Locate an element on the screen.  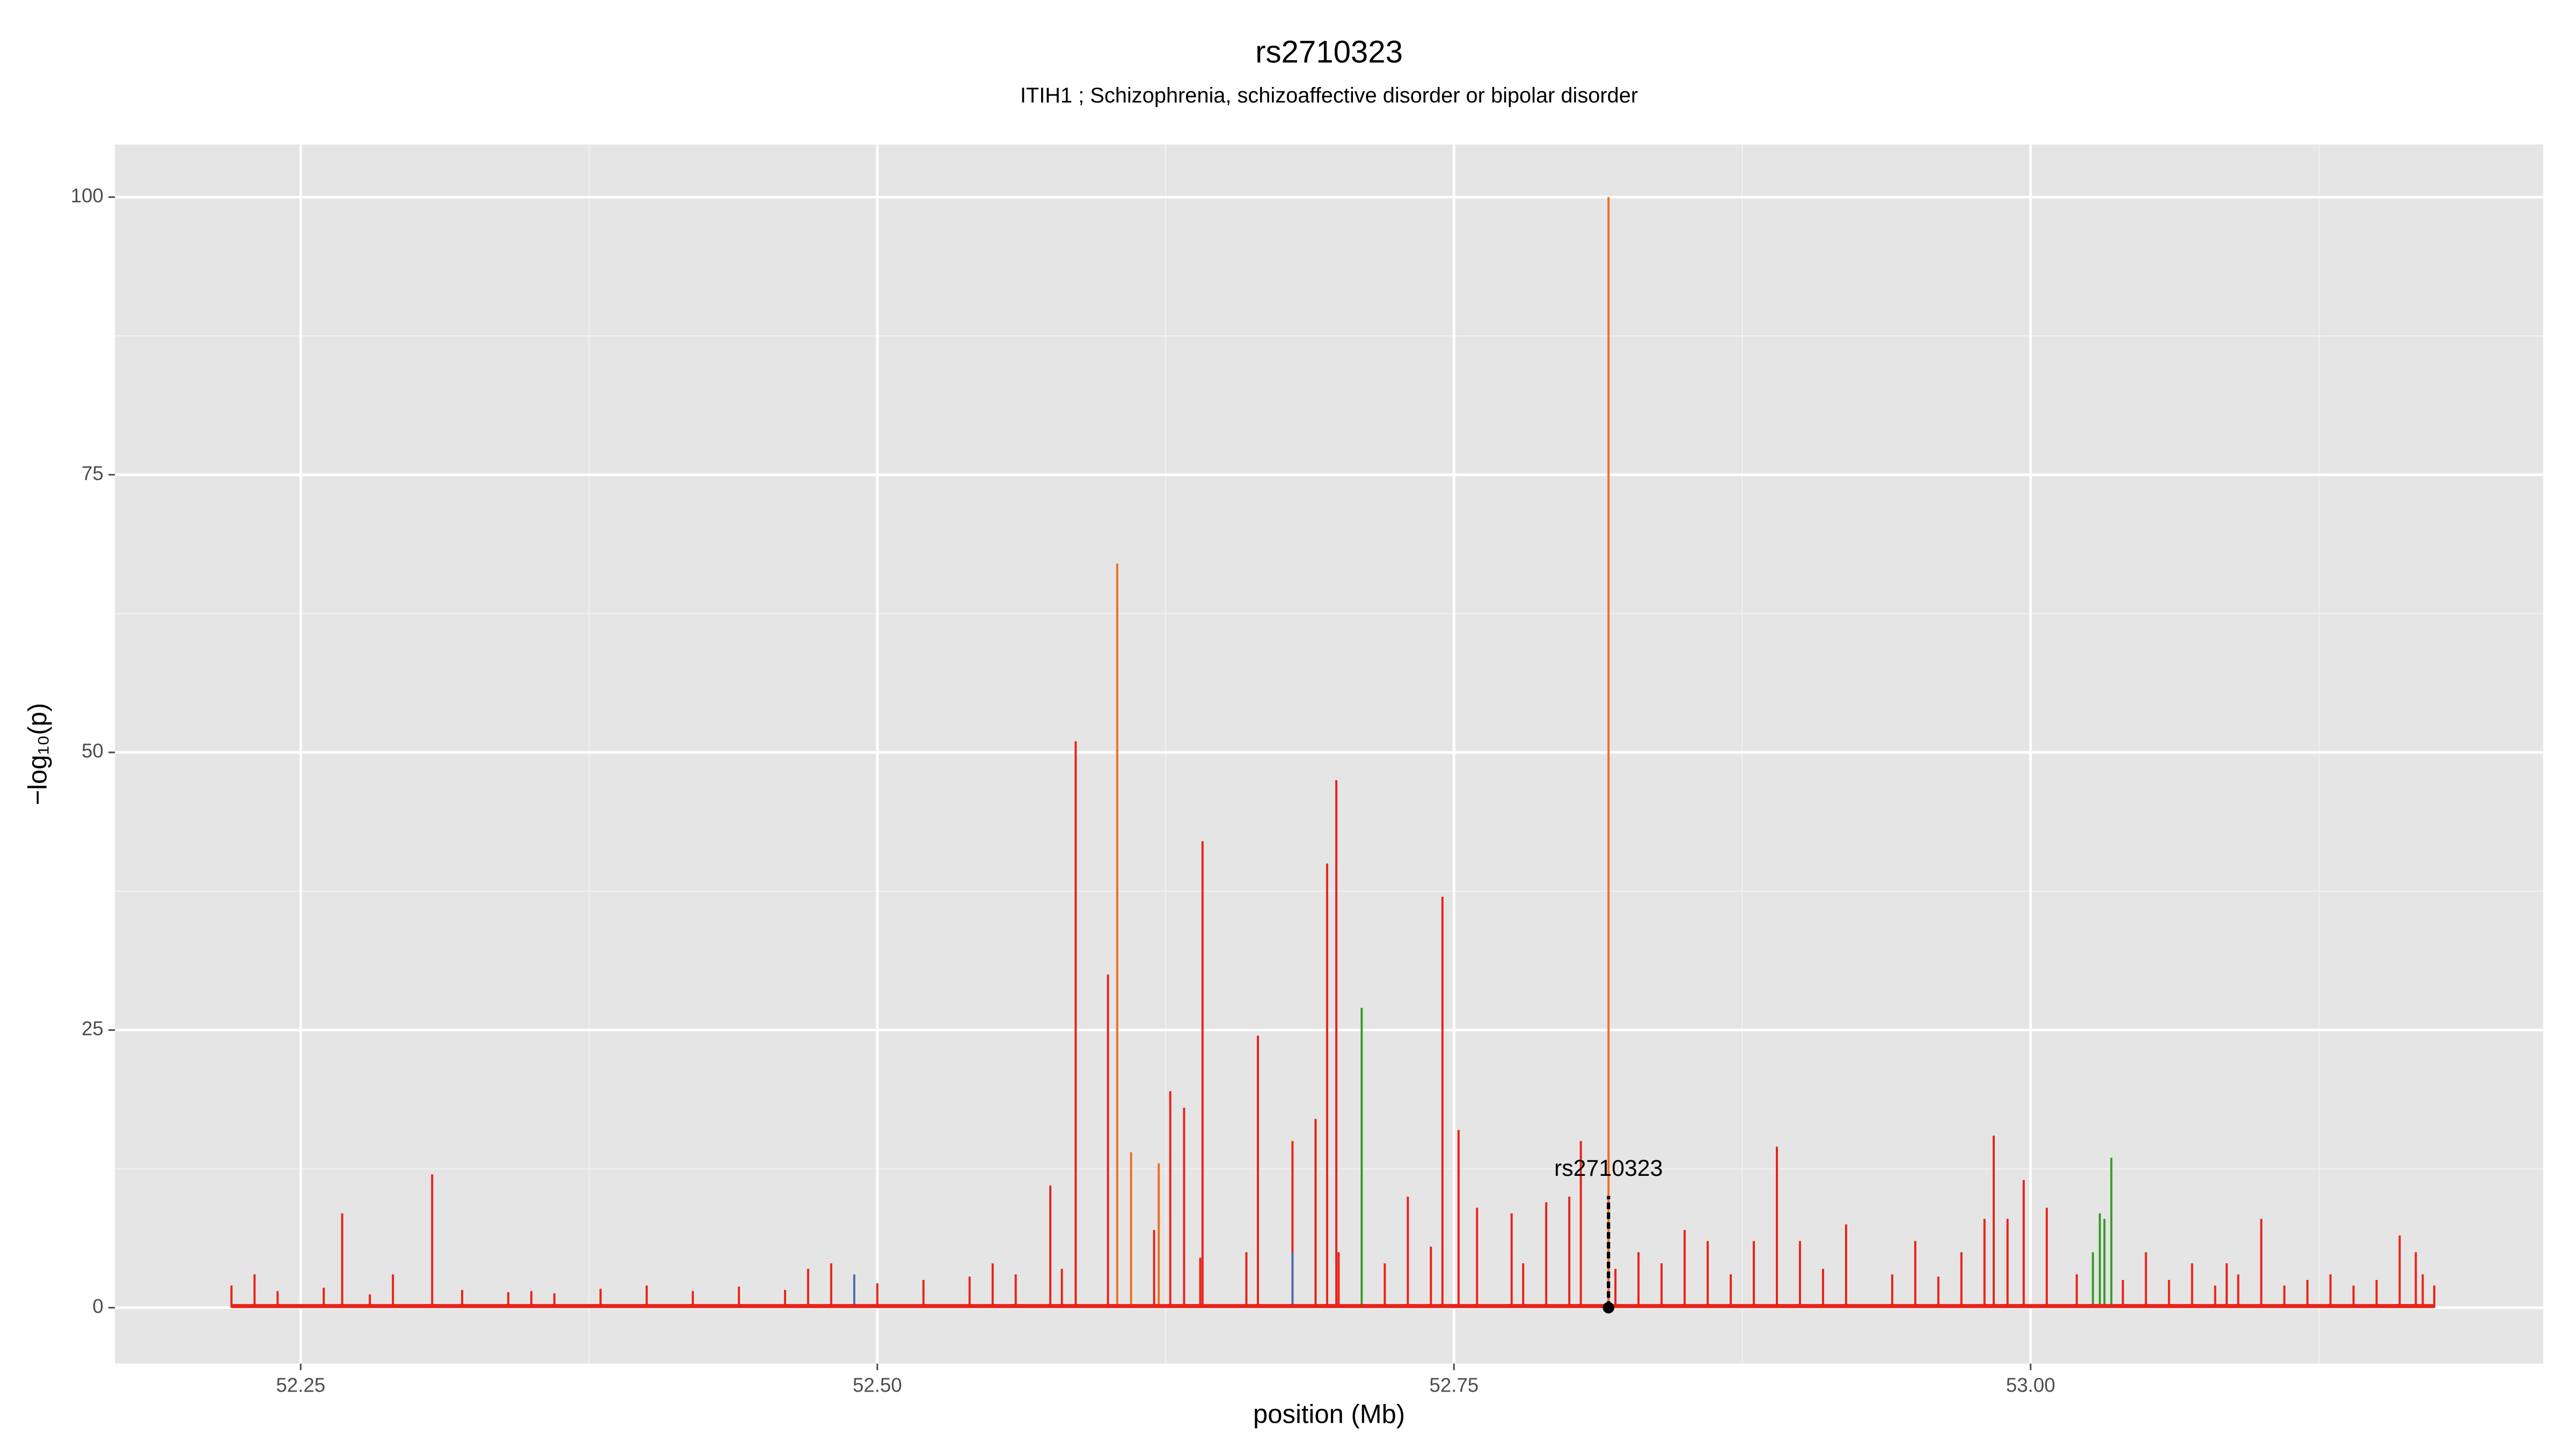
y-axis-label: −log₁₀(p) is located at coordinates (37, 754).